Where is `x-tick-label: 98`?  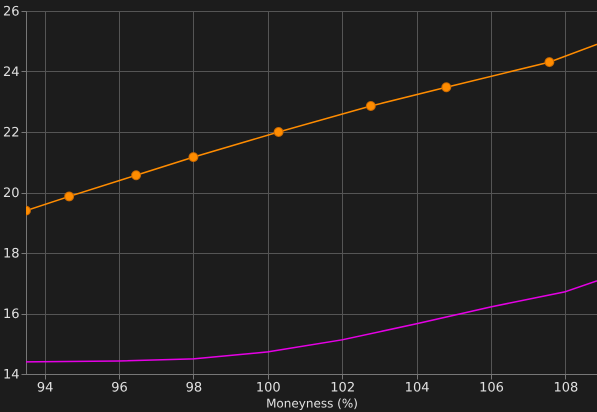 x-tick-label: 98 is located at coordinates (194, 388).